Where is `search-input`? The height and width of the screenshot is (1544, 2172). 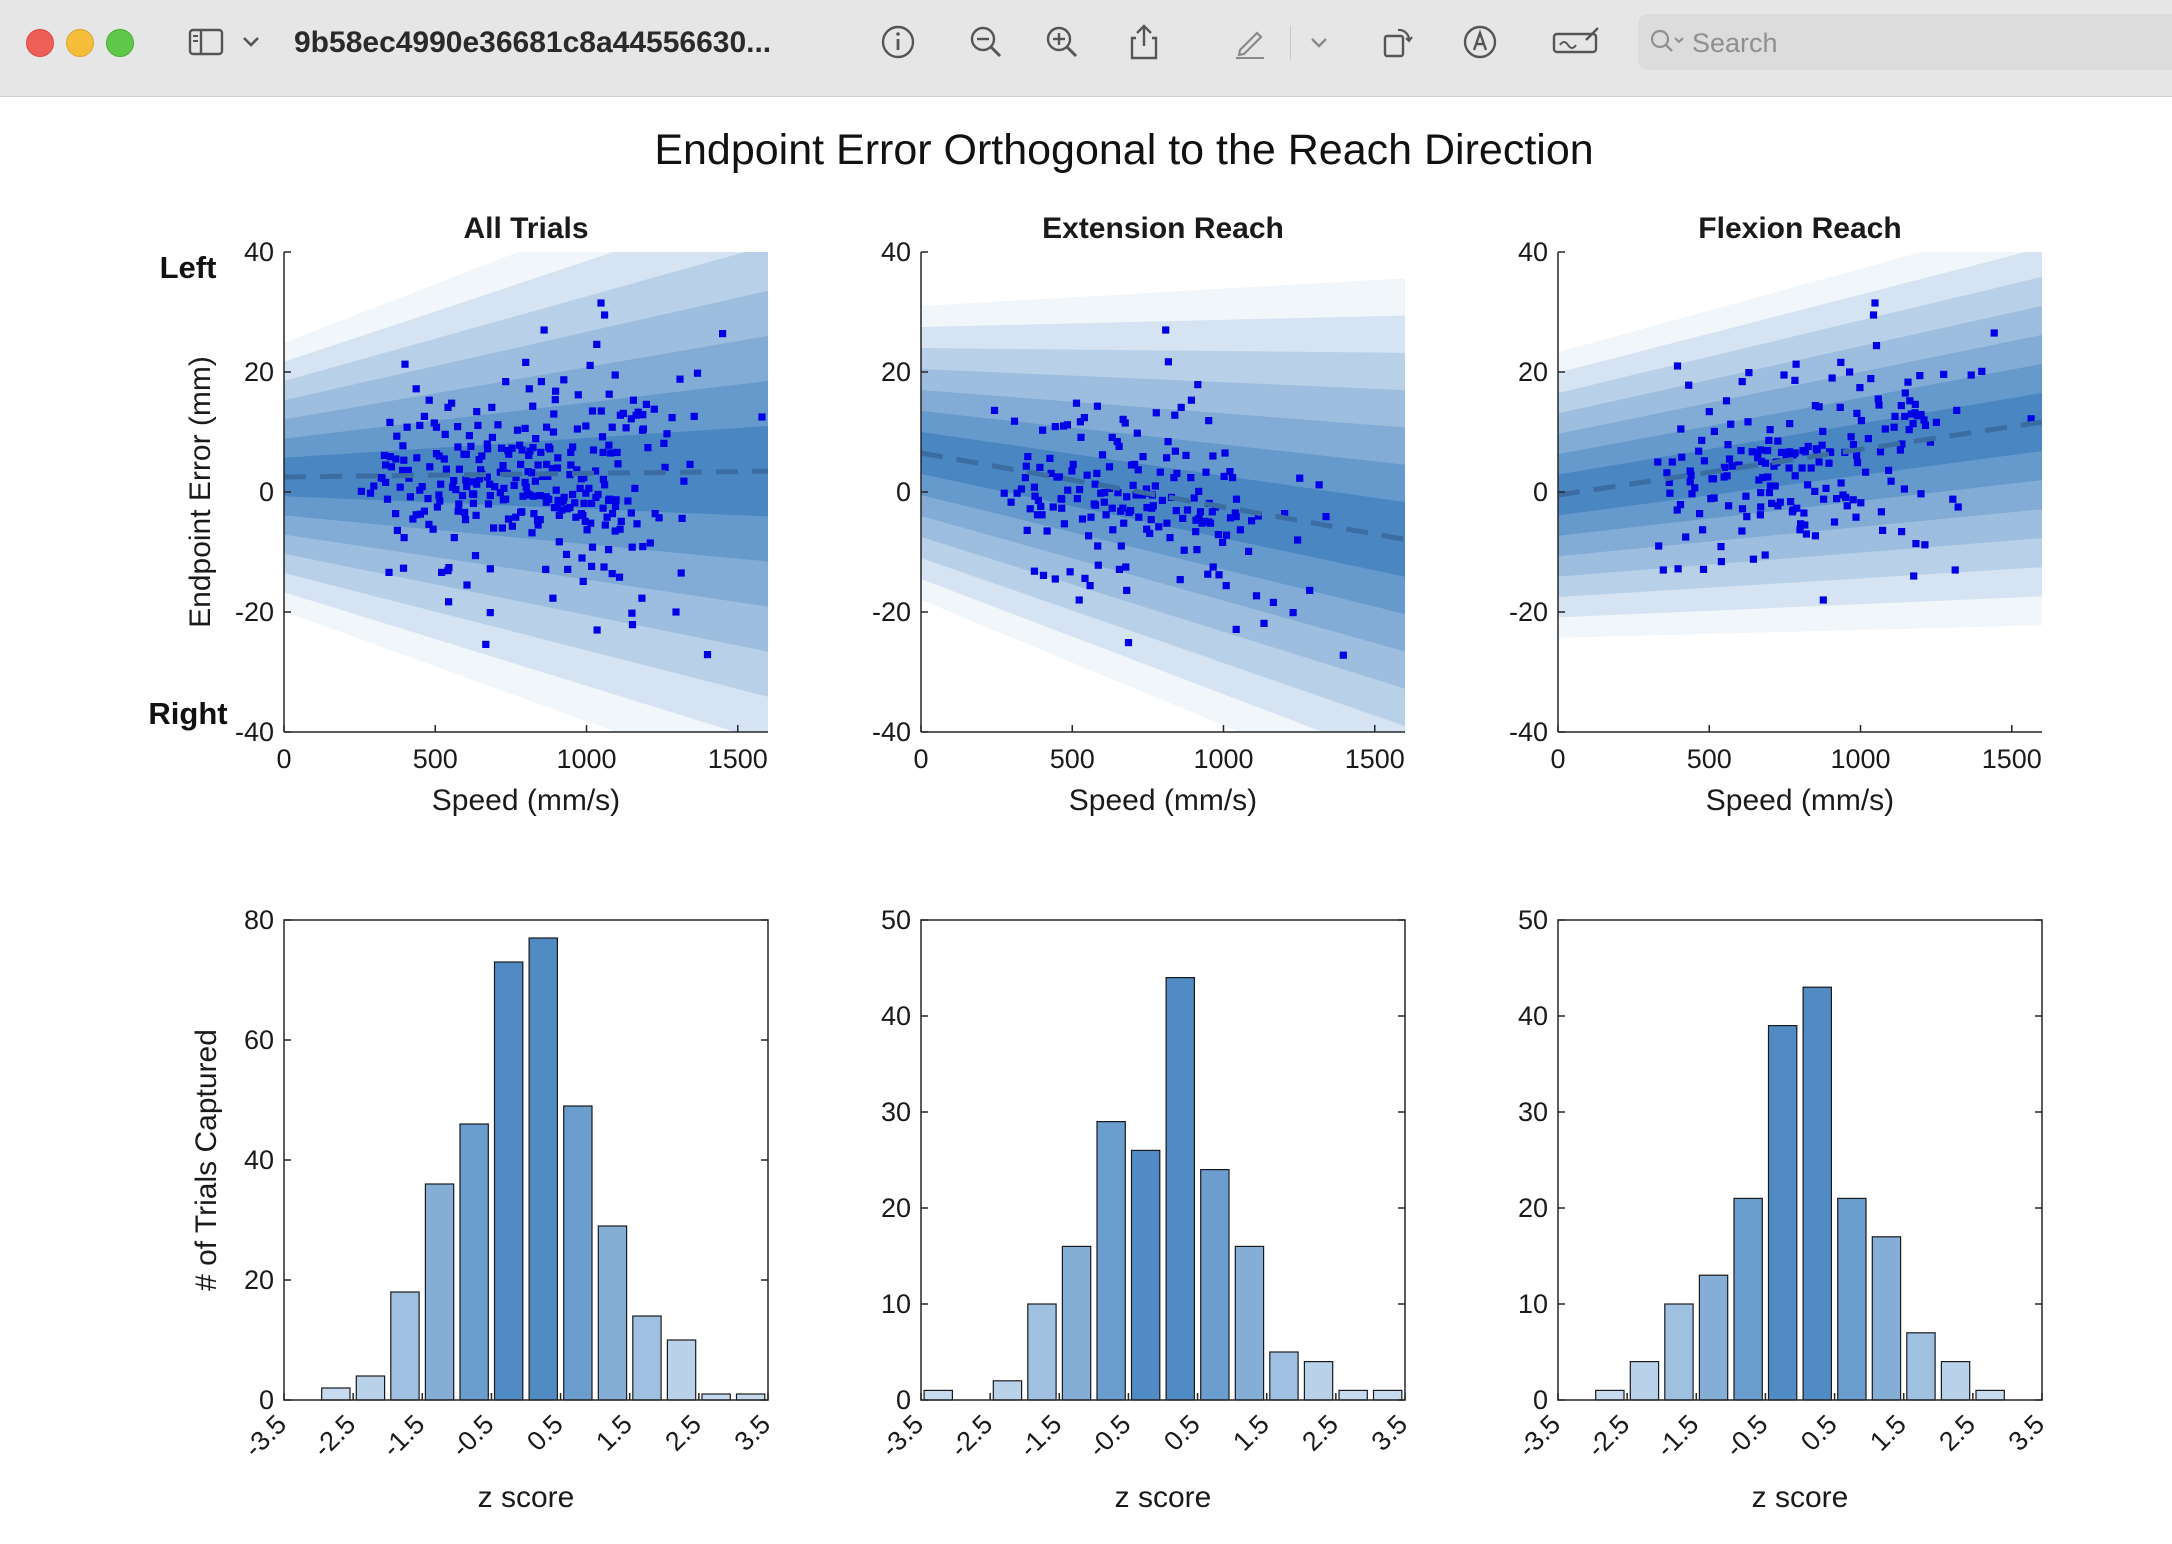
search-input is located at coordinates (1922, 43).